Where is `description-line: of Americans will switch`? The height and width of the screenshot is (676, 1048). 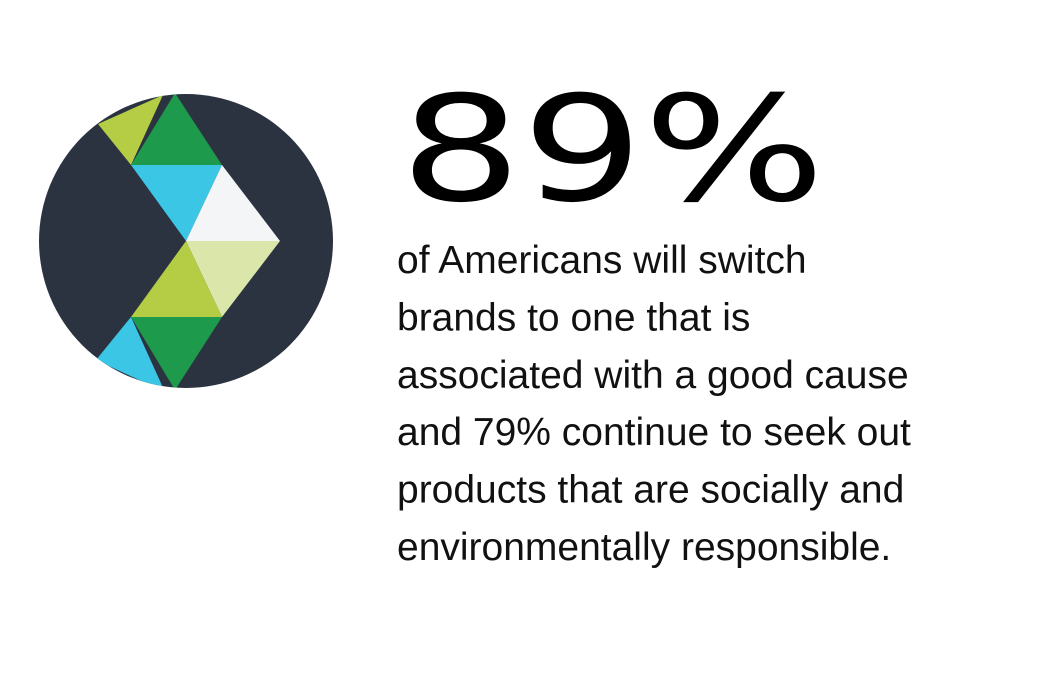
description-line: of Americans will switch is located at coordinates (602, 260).